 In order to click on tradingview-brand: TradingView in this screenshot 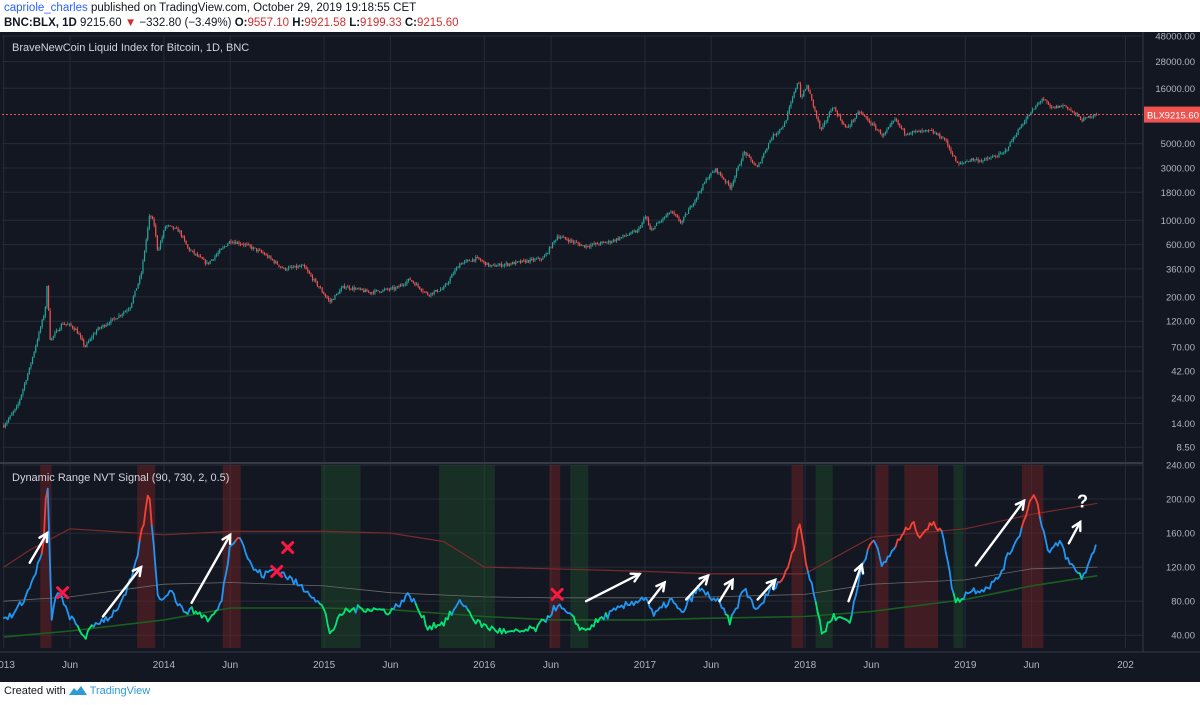, I will do `click(120, 691)`.